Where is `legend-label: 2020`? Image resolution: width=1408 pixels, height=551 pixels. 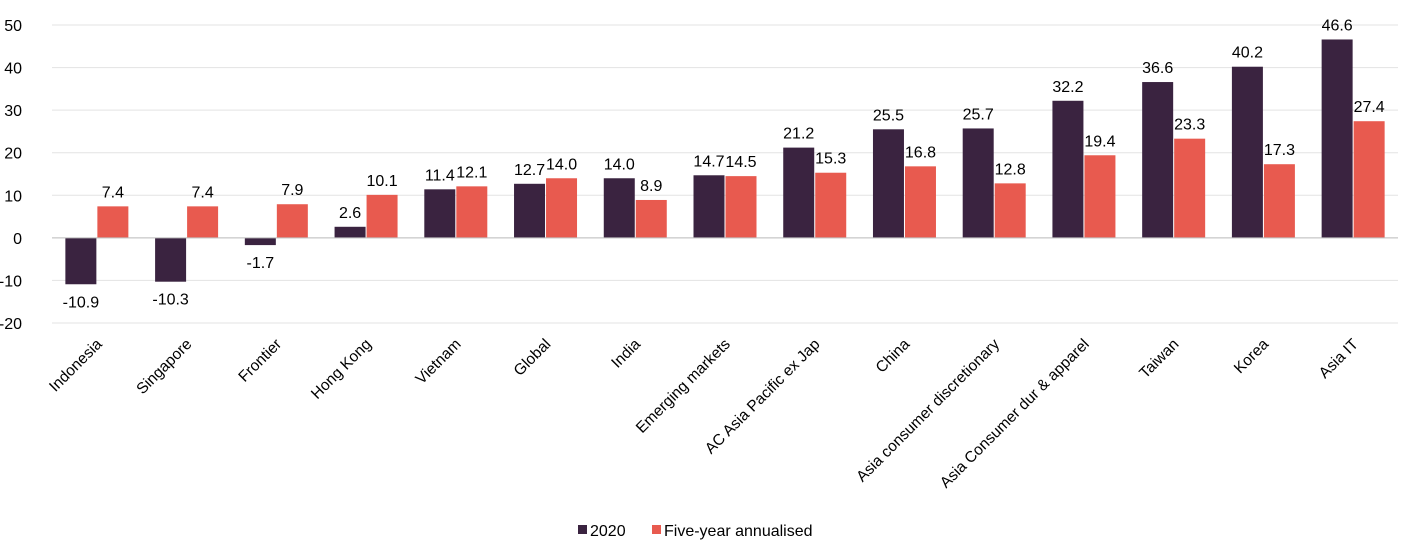
legend-label: 2020 is located at coordinates (608, 531).